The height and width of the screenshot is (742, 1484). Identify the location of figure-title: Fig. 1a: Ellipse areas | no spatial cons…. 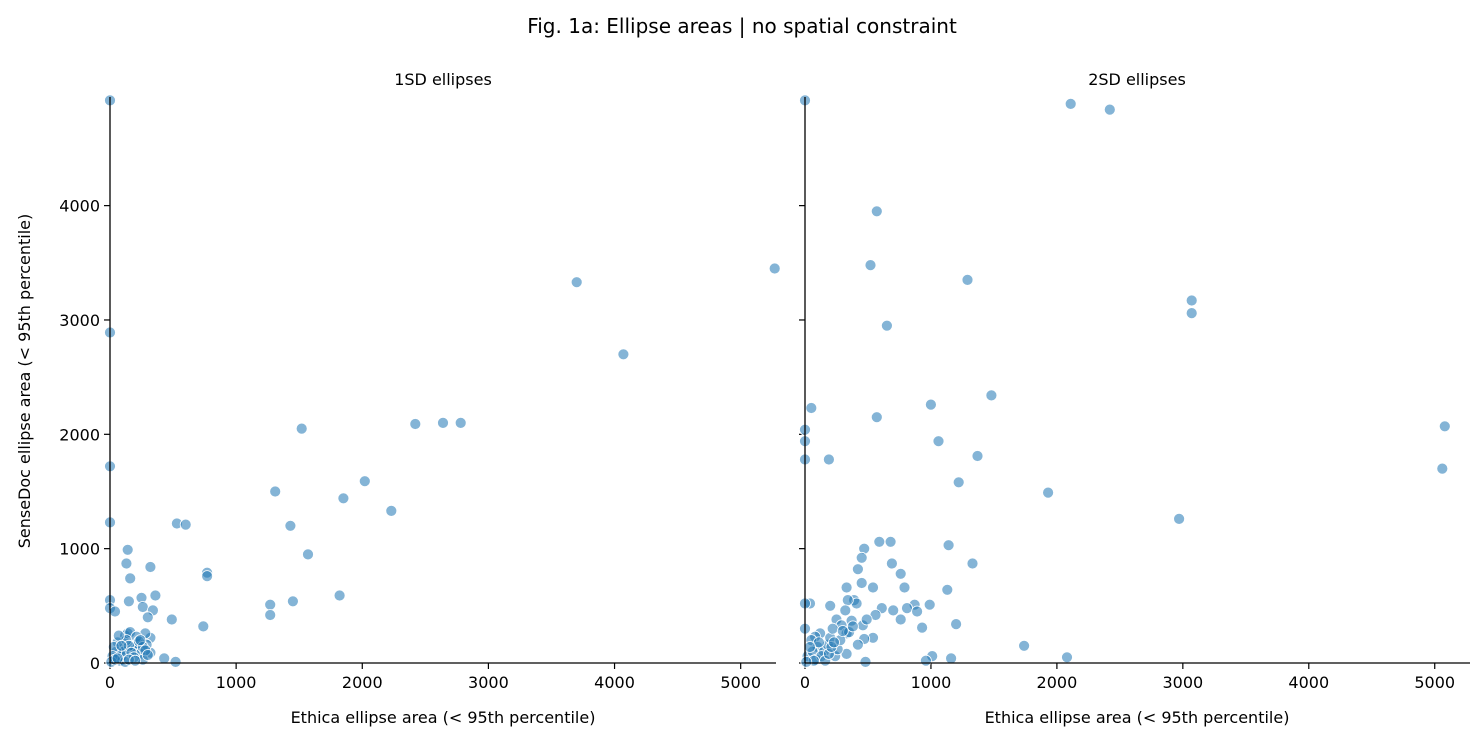
(742, 26).